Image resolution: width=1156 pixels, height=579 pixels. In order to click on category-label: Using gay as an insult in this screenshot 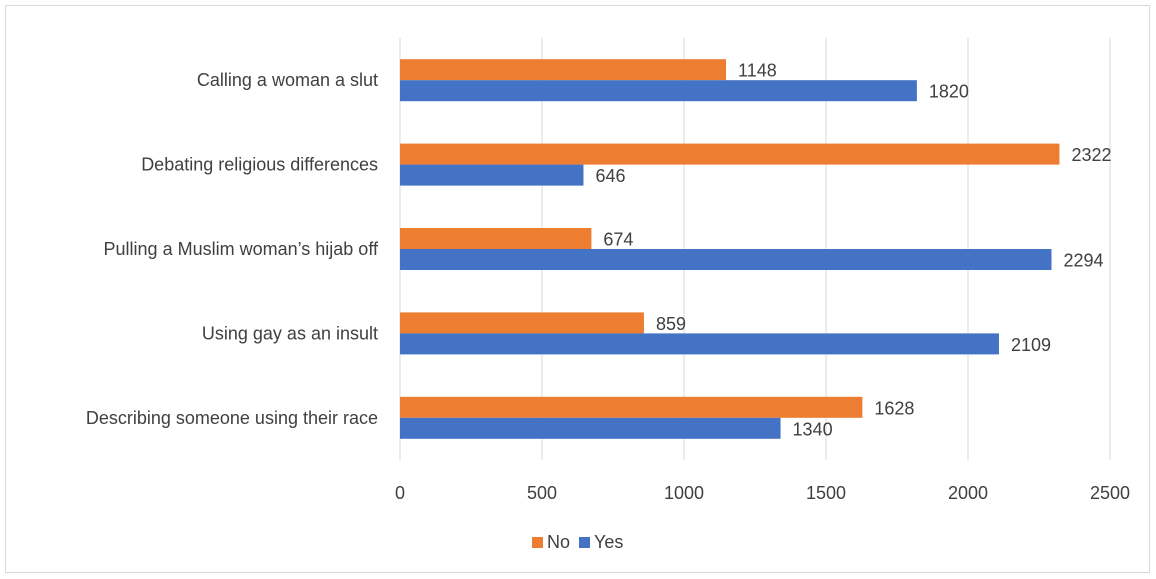, I will do `click(290, 333)`.